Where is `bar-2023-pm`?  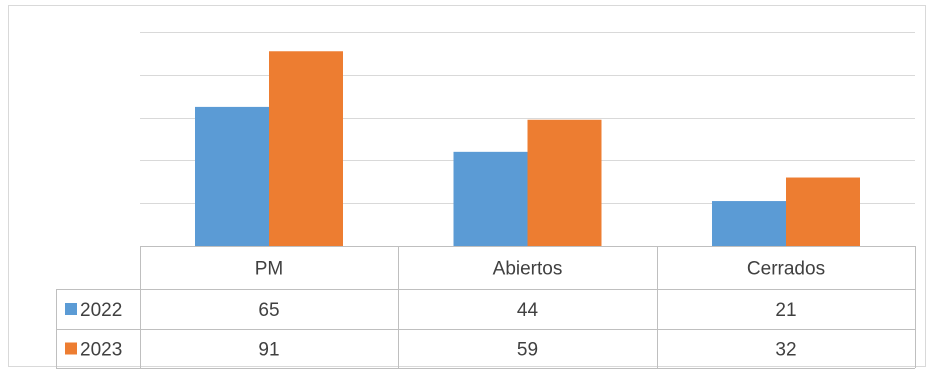 bar-2023-pm is located at coordinates (306, 149).